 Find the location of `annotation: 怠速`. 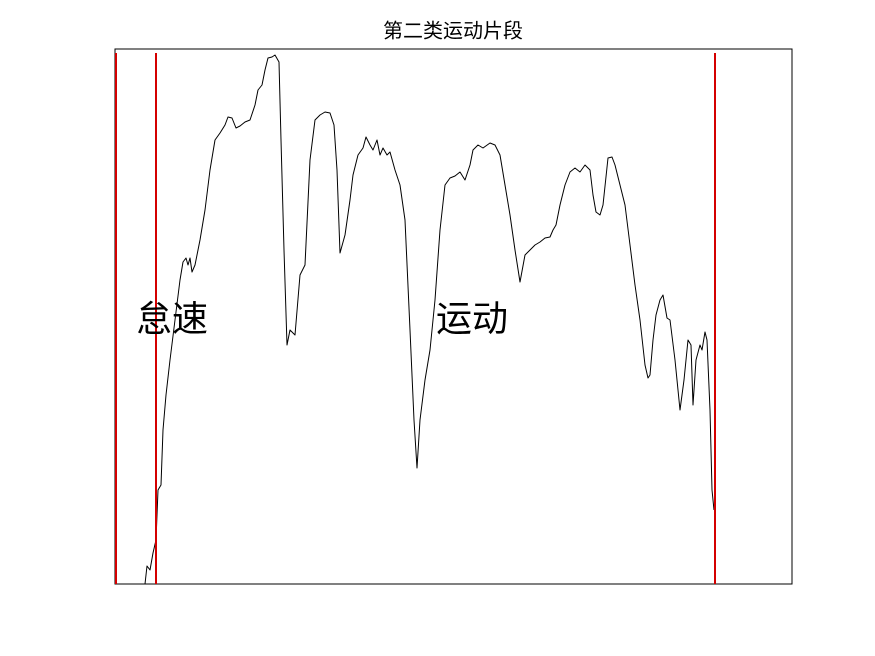

annotation: 怠速 is located at coordinates (172, 319).